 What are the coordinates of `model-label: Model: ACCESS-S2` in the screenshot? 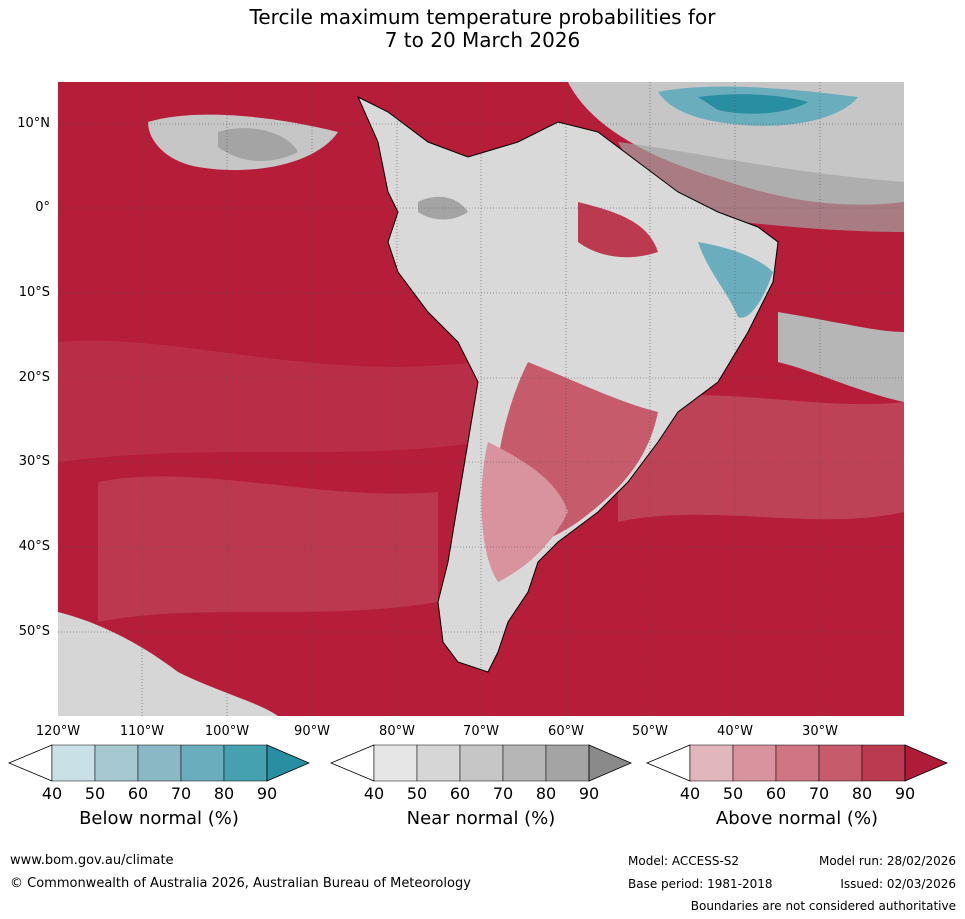 It's located at (684, 861).